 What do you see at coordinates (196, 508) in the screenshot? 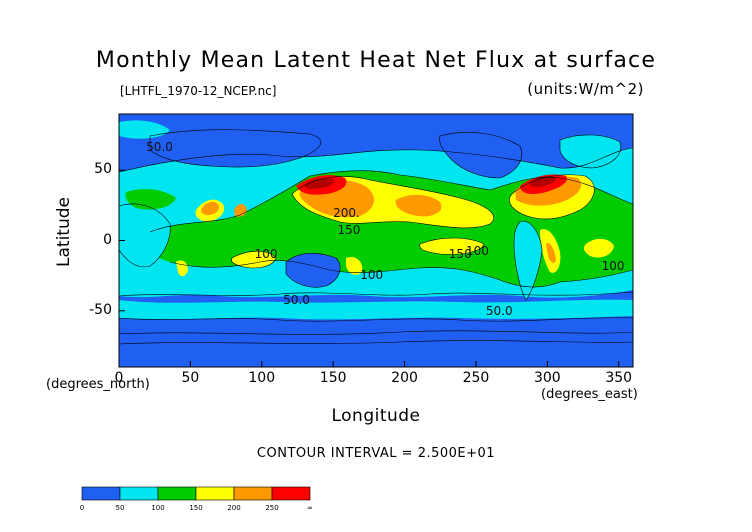
I see `colorbar-label: 150` at bounding box center [196, 508].